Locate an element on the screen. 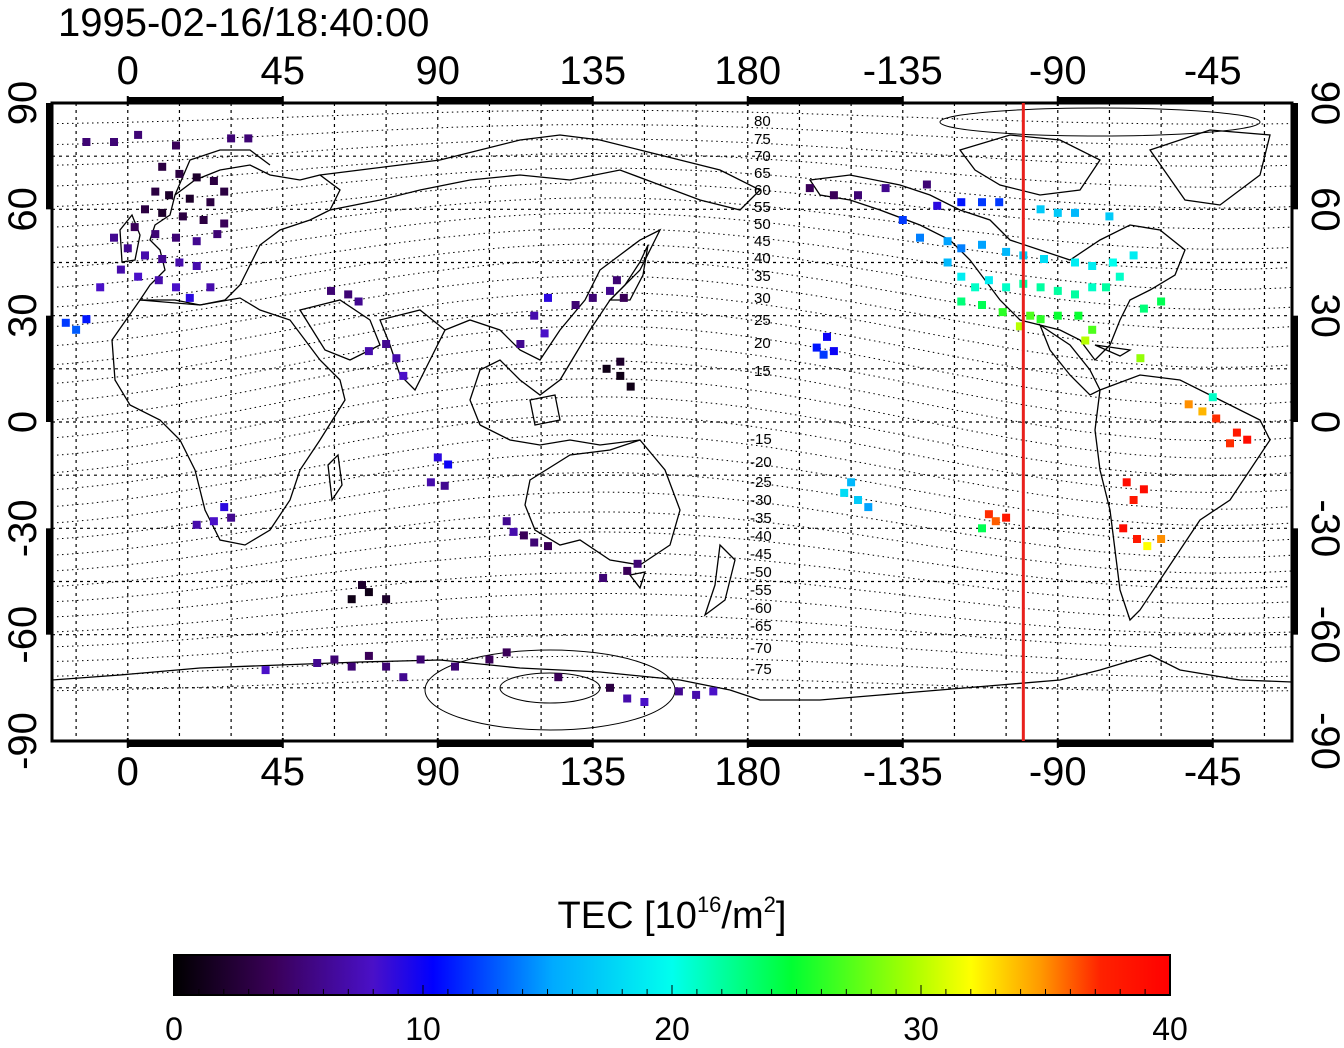 The height and width of the screenshot is (1048, 1344). contour-label: 15 is located at coordinates (762, 371).